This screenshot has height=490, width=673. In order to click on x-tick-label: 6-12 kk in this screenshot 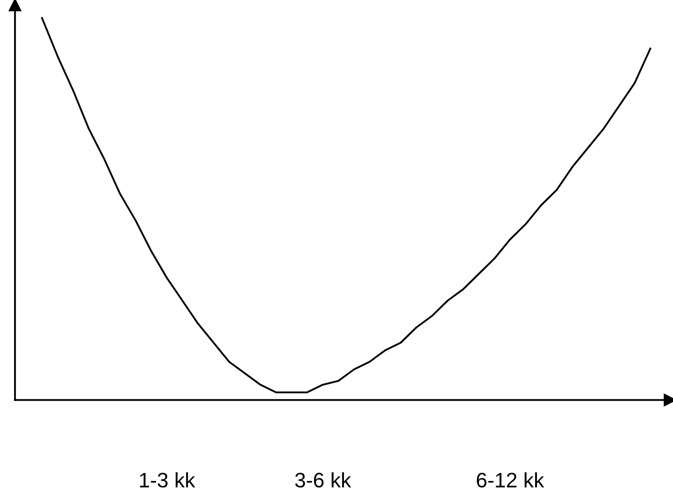, I will do `click(510, 480)`.